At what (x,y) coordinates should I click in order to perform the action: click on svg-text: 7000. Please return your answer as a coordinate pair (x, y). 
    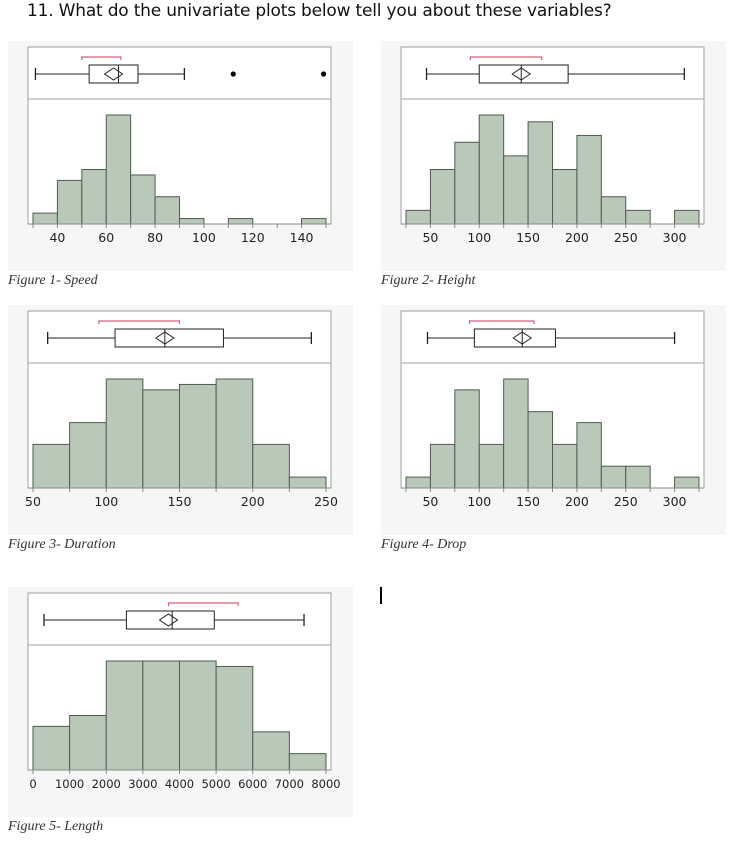
    Looking at the image, I should click on (289, 784).